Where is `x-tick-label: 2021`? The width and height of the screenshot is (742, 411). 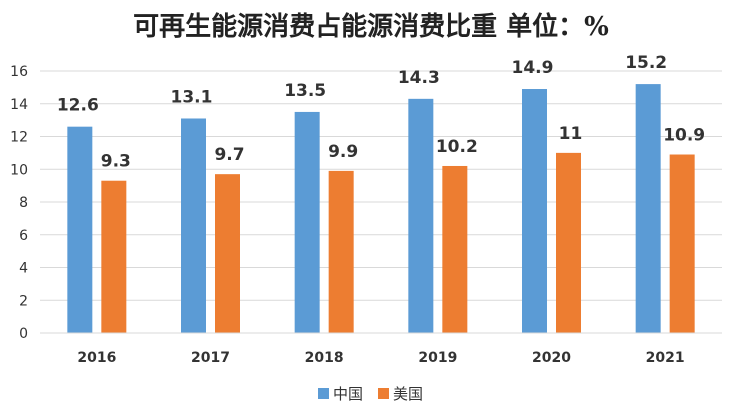
x-tick-label: 2021 is located at coordinates (665, 358).